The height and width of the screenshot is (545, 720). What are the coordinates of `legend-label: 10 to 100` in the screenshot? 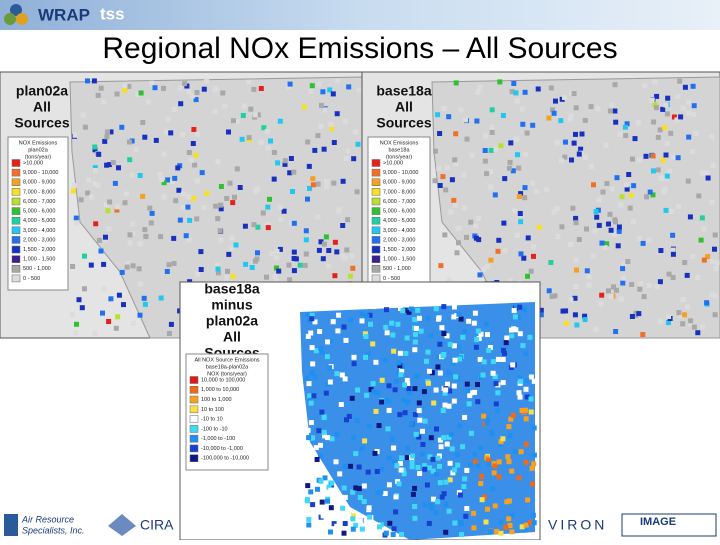 It's located at (212, 410).